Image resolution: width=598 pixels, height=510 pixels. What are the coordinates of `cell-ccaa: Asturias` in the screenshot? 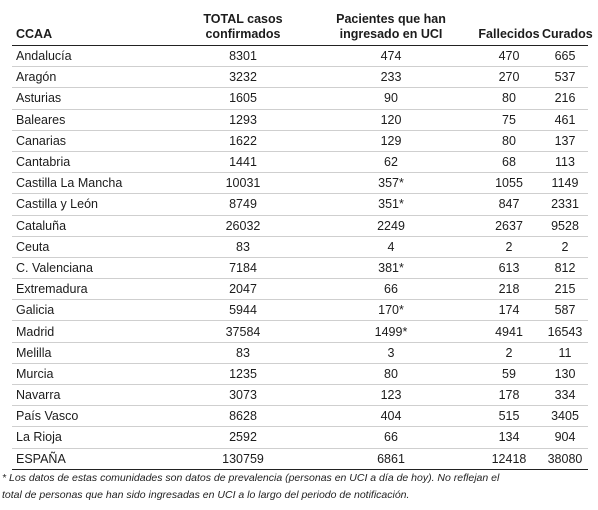 It's located at (96, 98).